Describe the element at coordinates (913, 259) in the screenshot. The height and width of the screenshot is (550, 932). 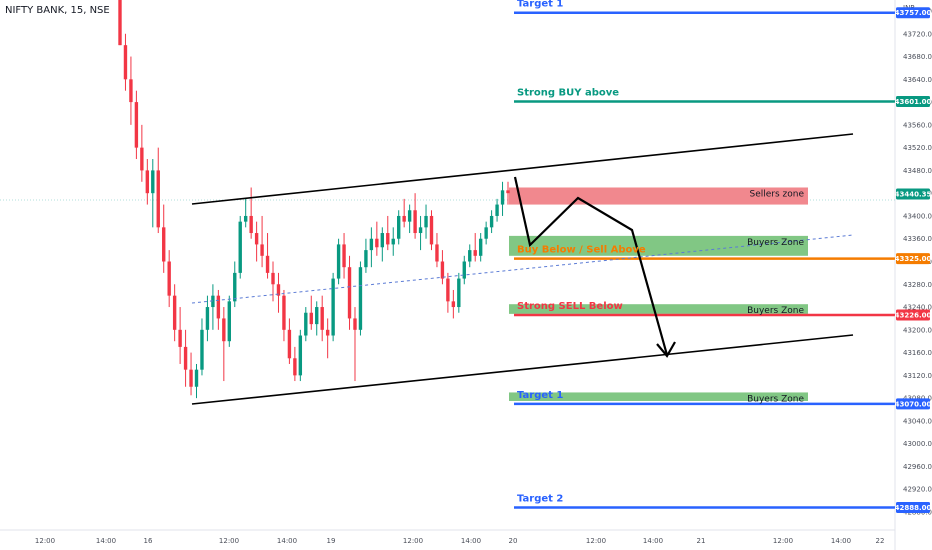
I see `level-price-badge-text: 43325.00` at that location.